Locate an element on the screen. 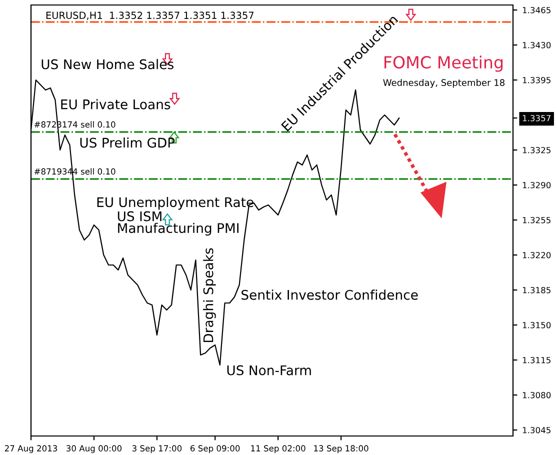 The image size is (557, 455). y-tick-label: 1.3290 is located at coordinates (536, 185).